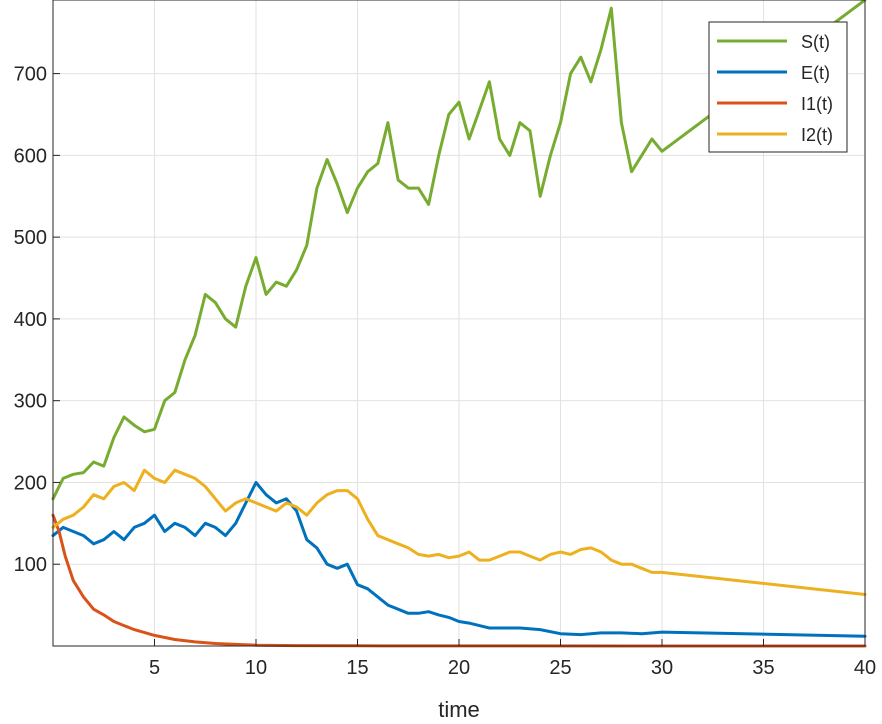 The width and height of the screenshot is (882, 724). I want to click on legend: S(t) E(t) I1(t) I2(t), so click(778, 87).